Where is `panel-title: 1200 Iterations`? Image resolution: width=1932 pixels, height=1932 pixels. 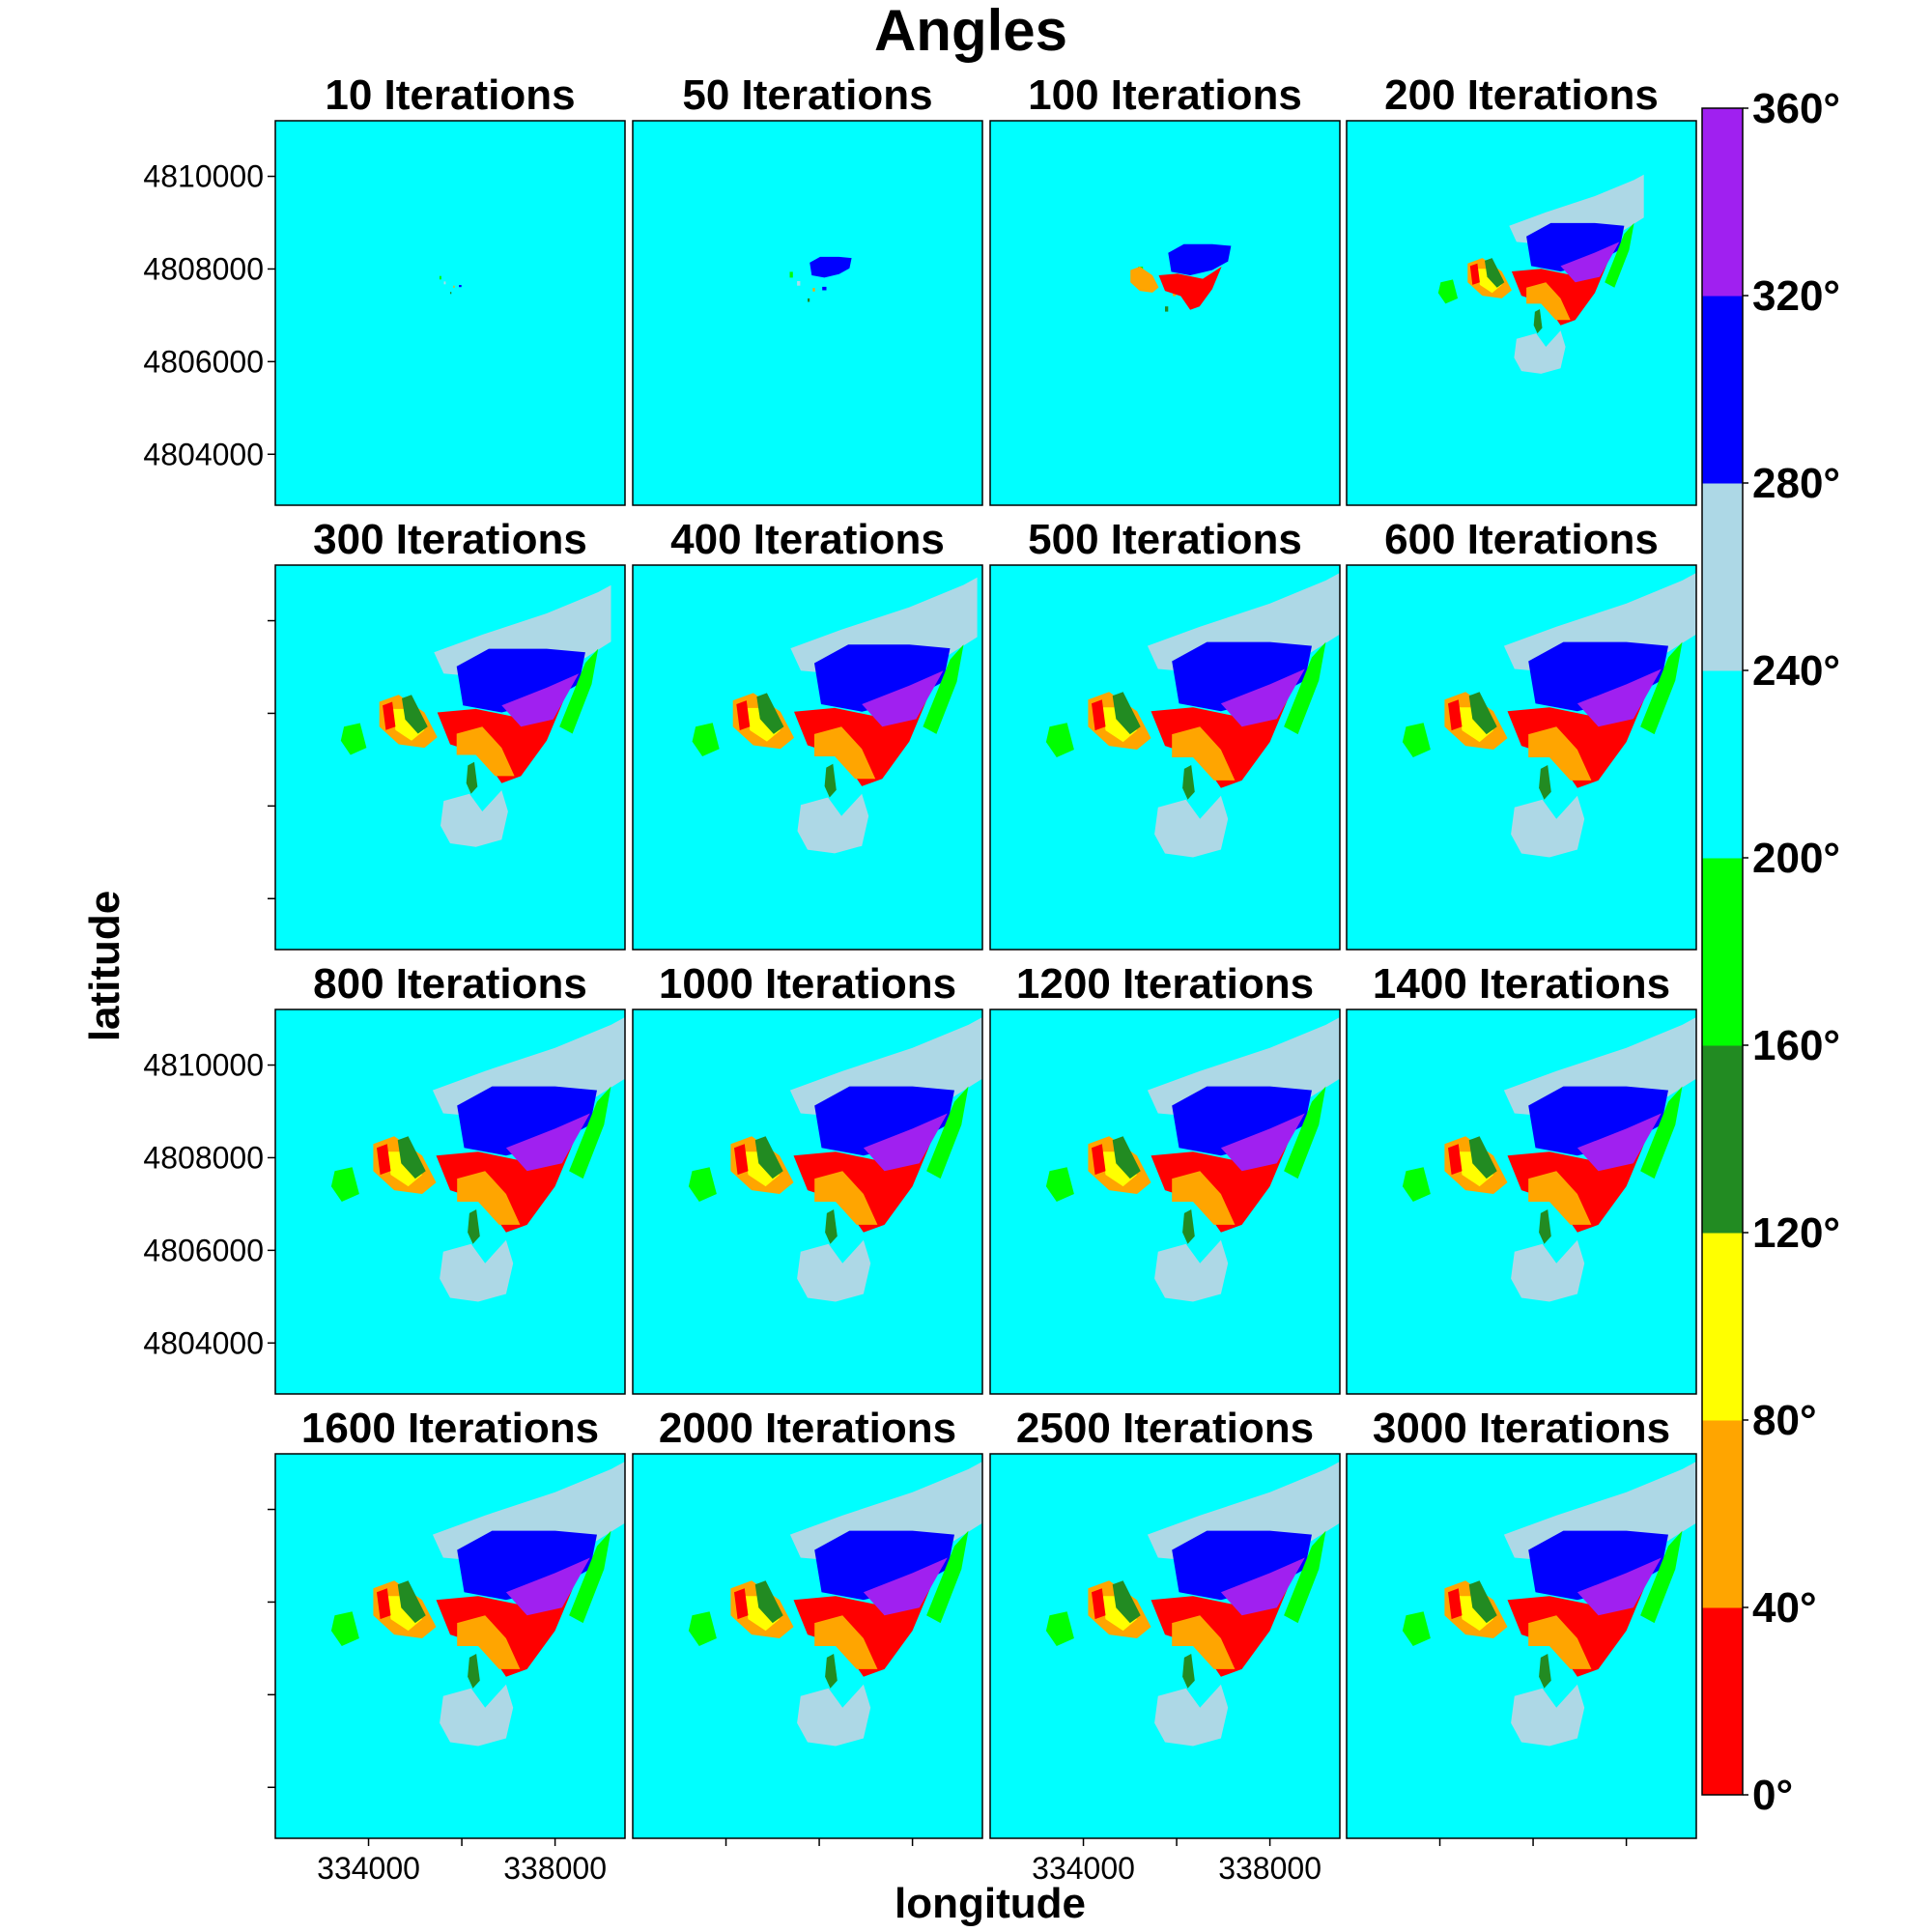
panel-title: 1200 Iterations is located at coordinates (1165, 984).